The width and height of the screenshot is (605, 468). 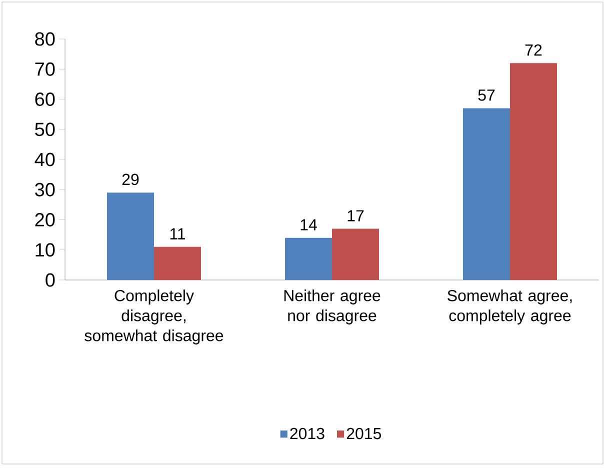 What do you see at coordinates (154, 317) in the screenshot?
I see `x-tick-label: Completely disagree, somewhat disagree` at bounding box center [154, 317].